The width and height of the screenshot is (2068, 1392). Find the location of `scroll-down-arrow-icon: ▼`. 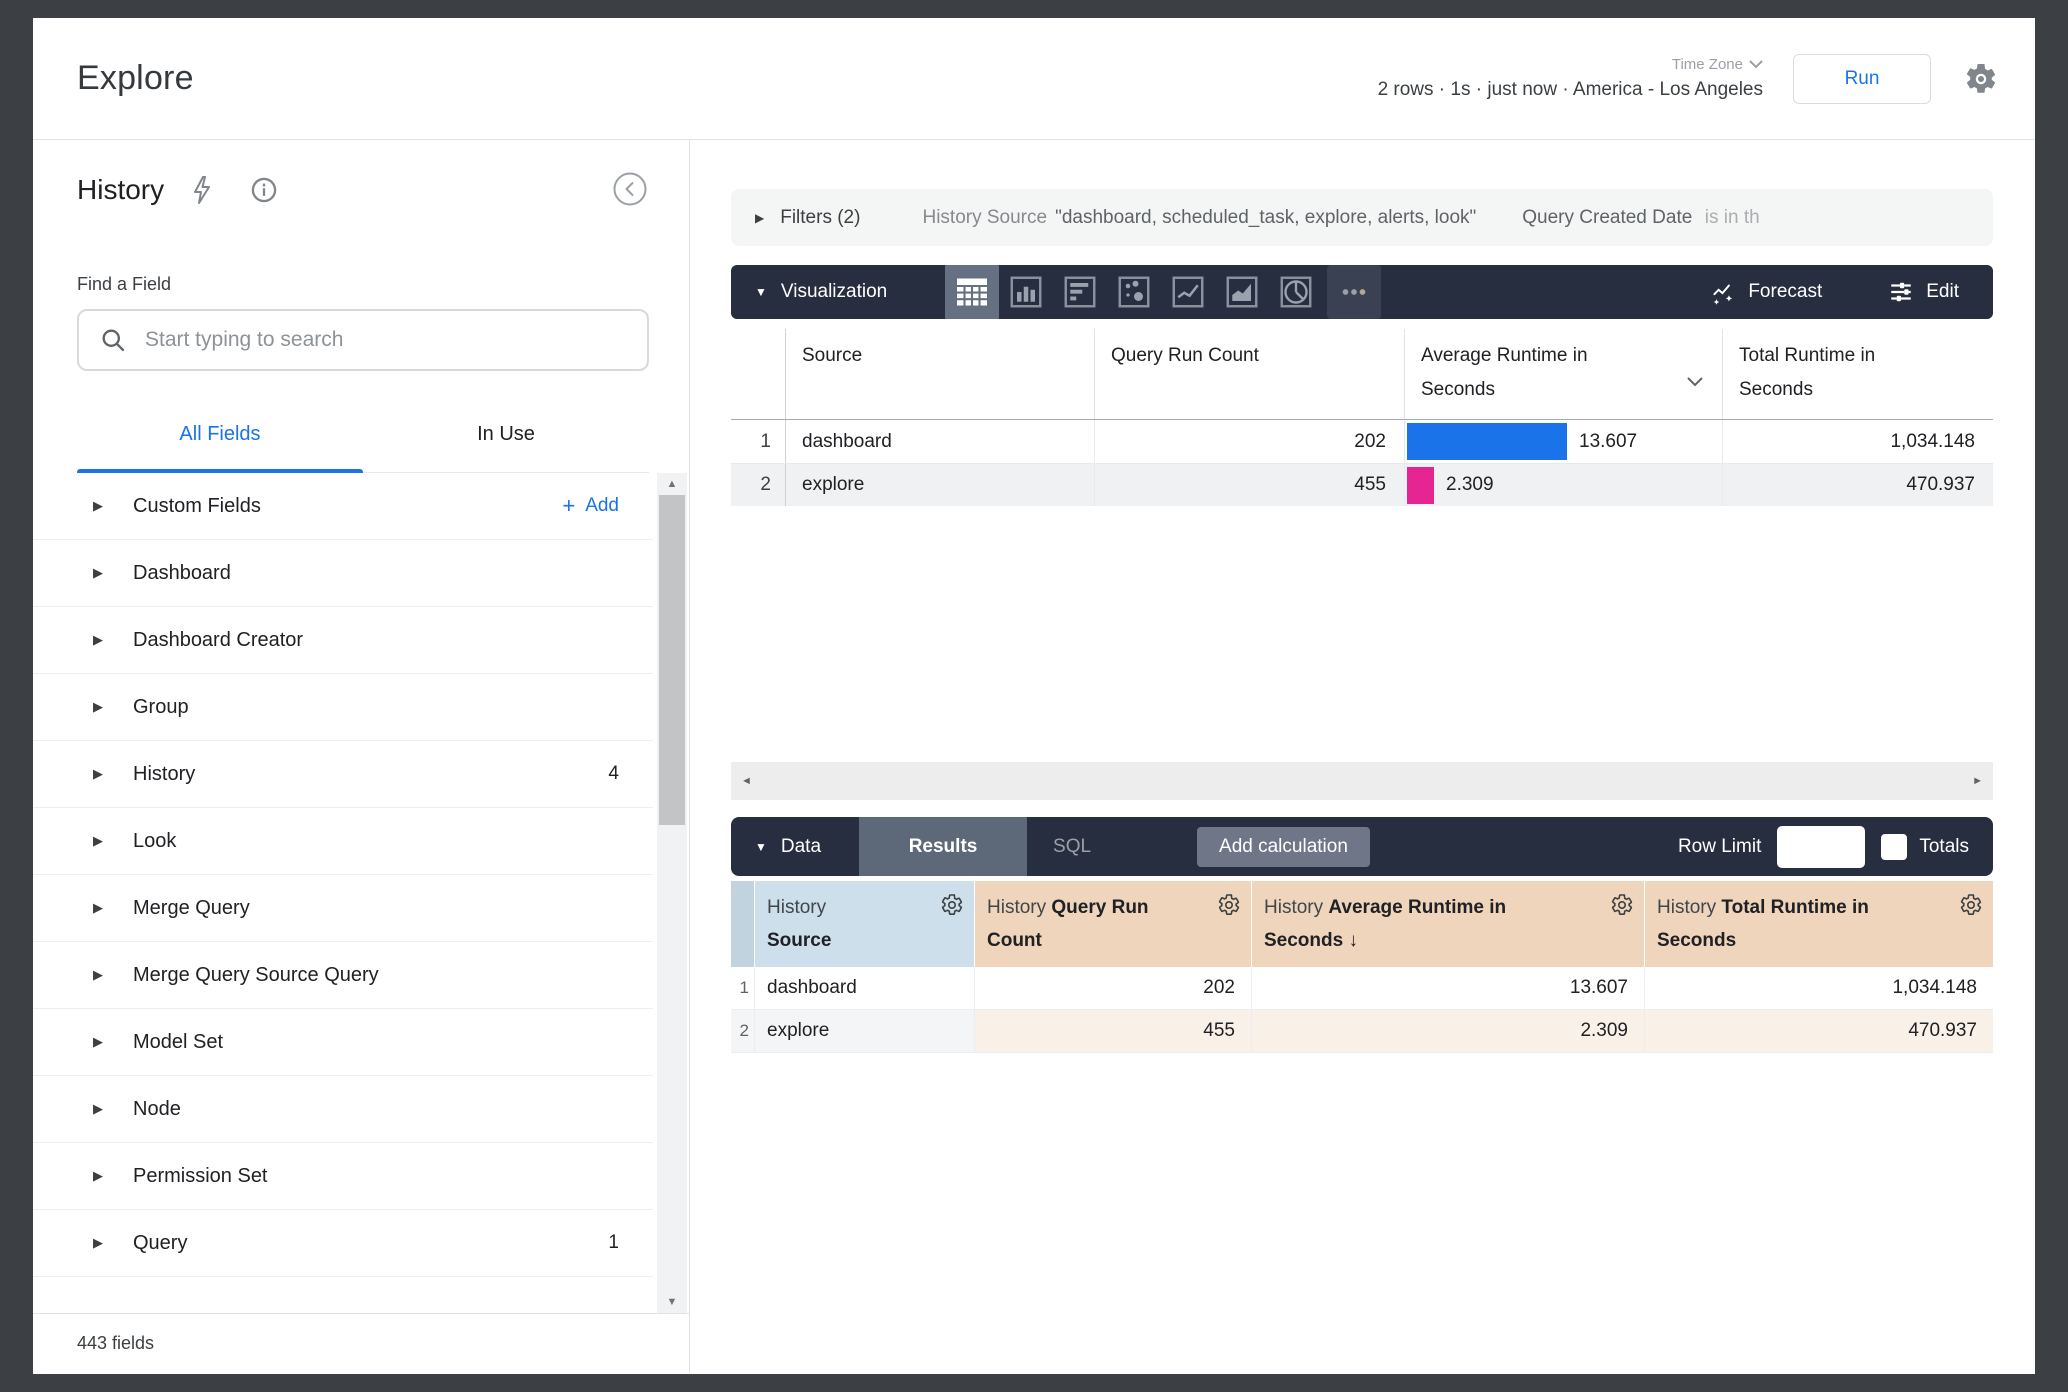

scroll-down-arrow-icon: ▼ is located at coordinates (672, 1302).